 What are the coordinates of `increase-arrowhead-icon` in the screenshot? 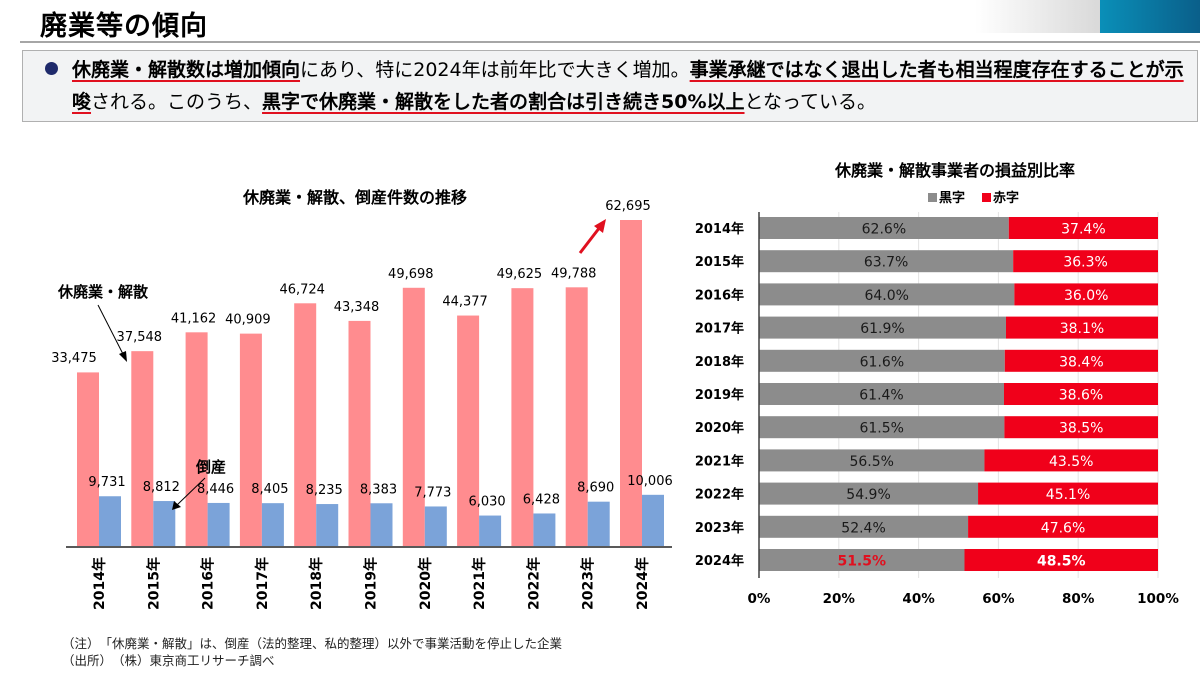 It's located at (600, 226).